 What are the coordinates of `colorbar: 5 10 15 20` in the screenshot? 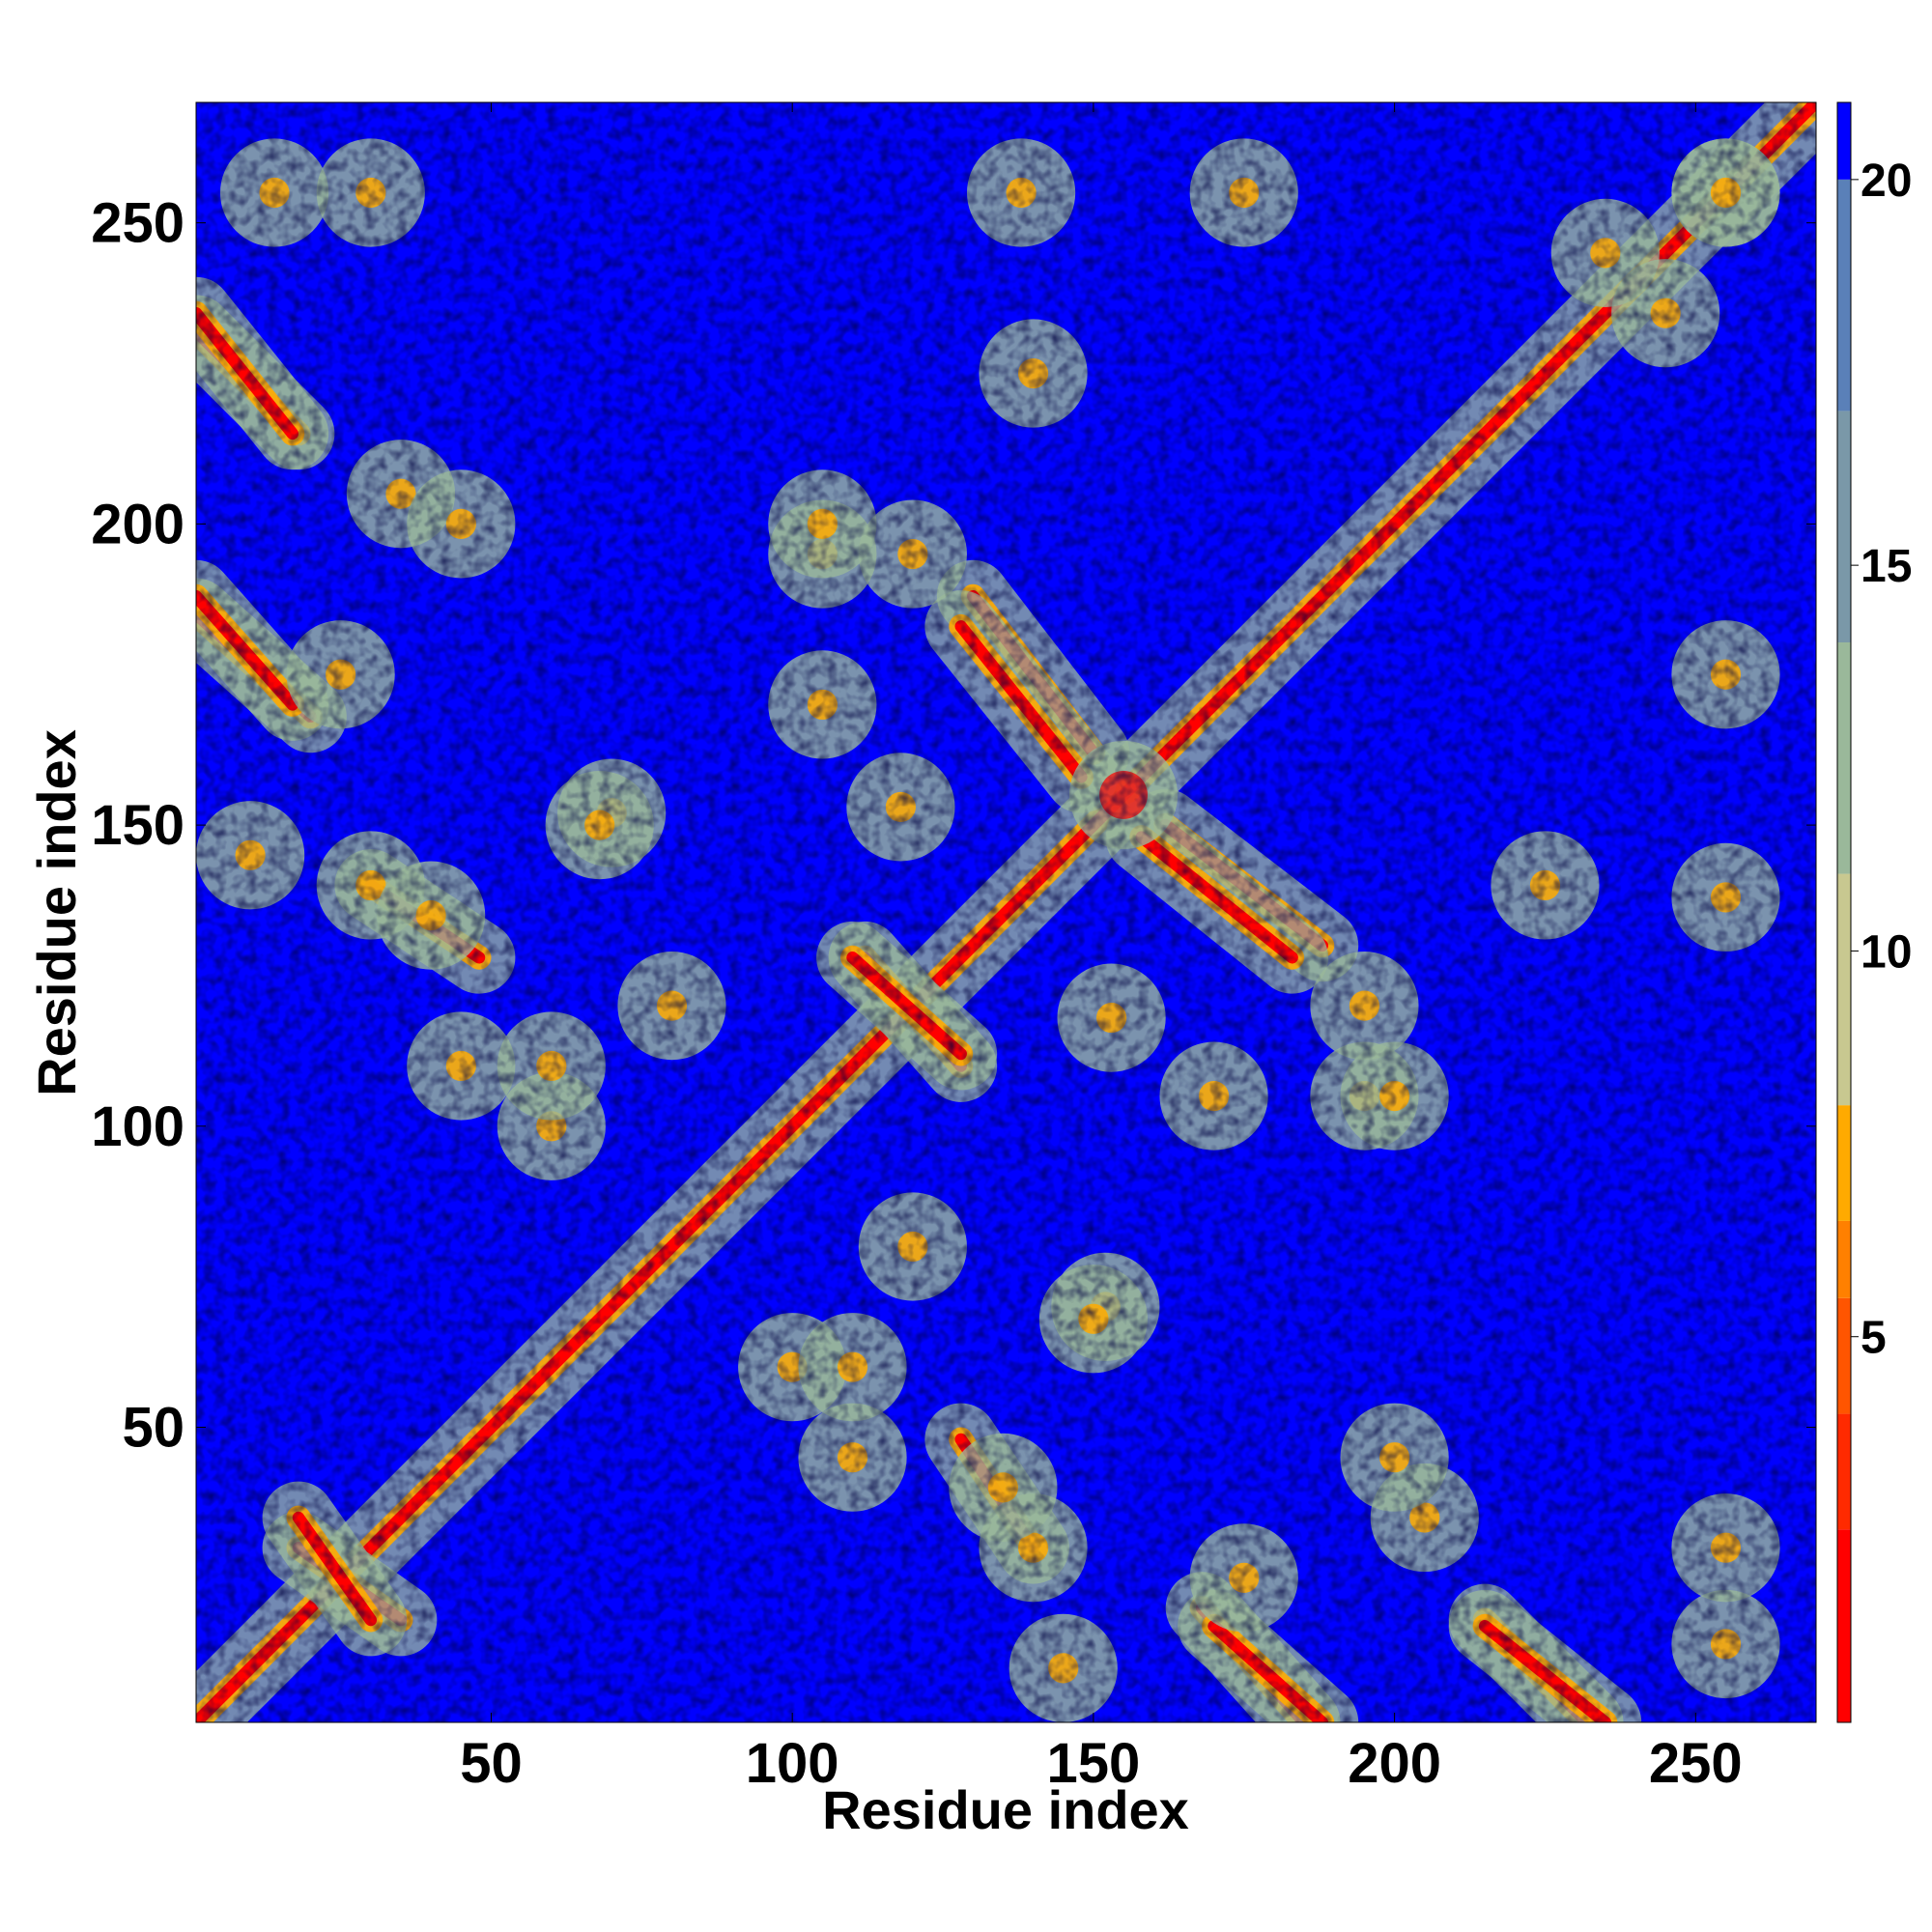 It's located at (1874, 912).